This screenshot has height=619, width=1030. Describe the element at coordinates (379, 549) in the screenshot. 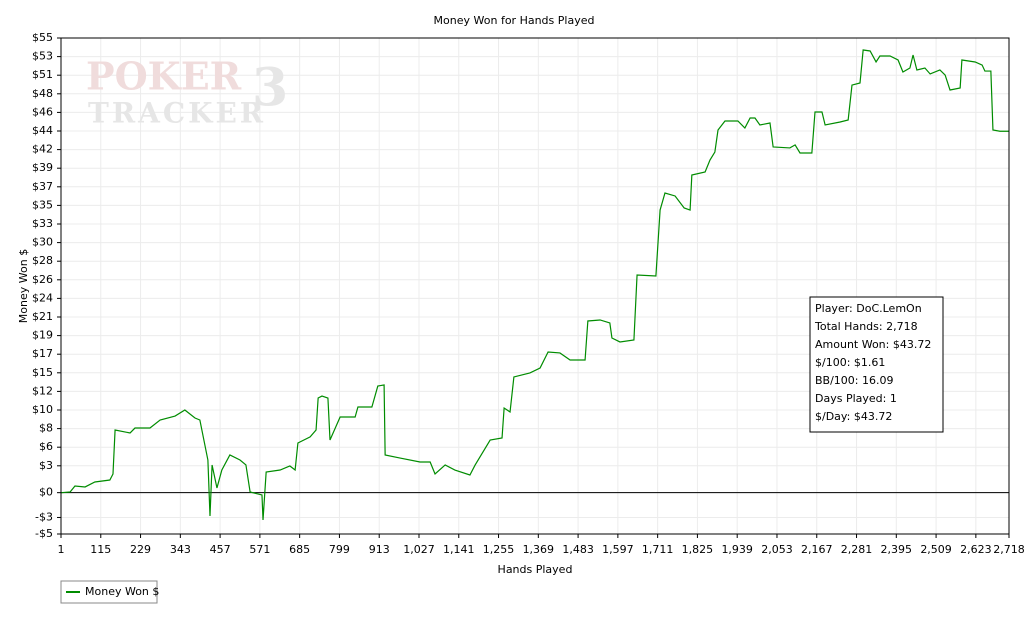

I see `x-tick-label: 913` at that location.